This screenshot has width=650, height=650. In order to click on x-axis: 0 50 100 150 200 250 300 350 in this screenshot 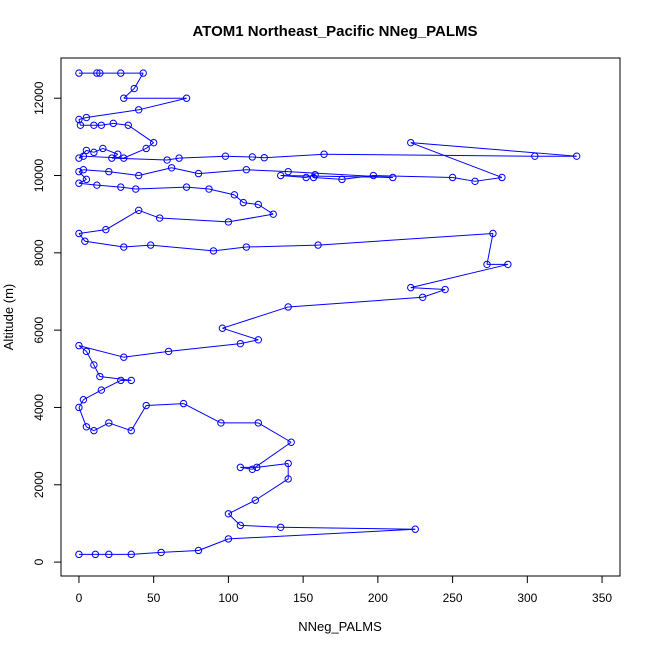, I will do `click(344, 590)`.